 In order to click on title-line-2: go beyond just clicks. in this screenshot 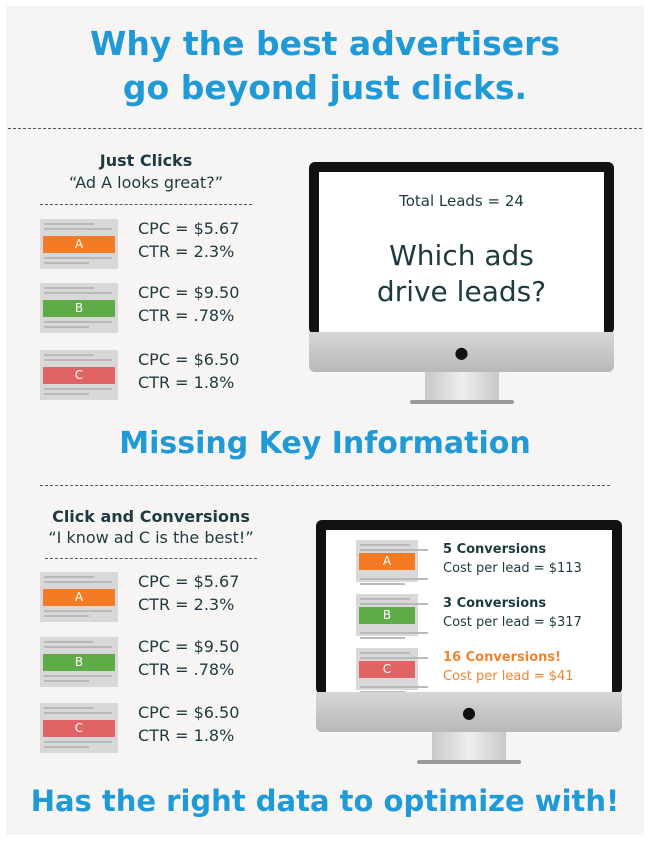, I will do `click(325, 87)`.